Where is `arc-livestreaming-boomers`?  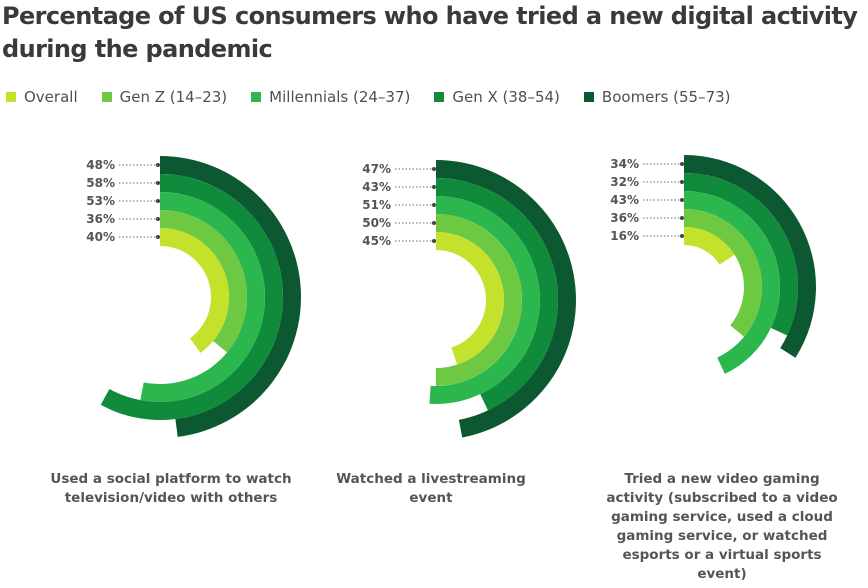 arc-livestreaming-boomers is located at coordinates (506, 299).